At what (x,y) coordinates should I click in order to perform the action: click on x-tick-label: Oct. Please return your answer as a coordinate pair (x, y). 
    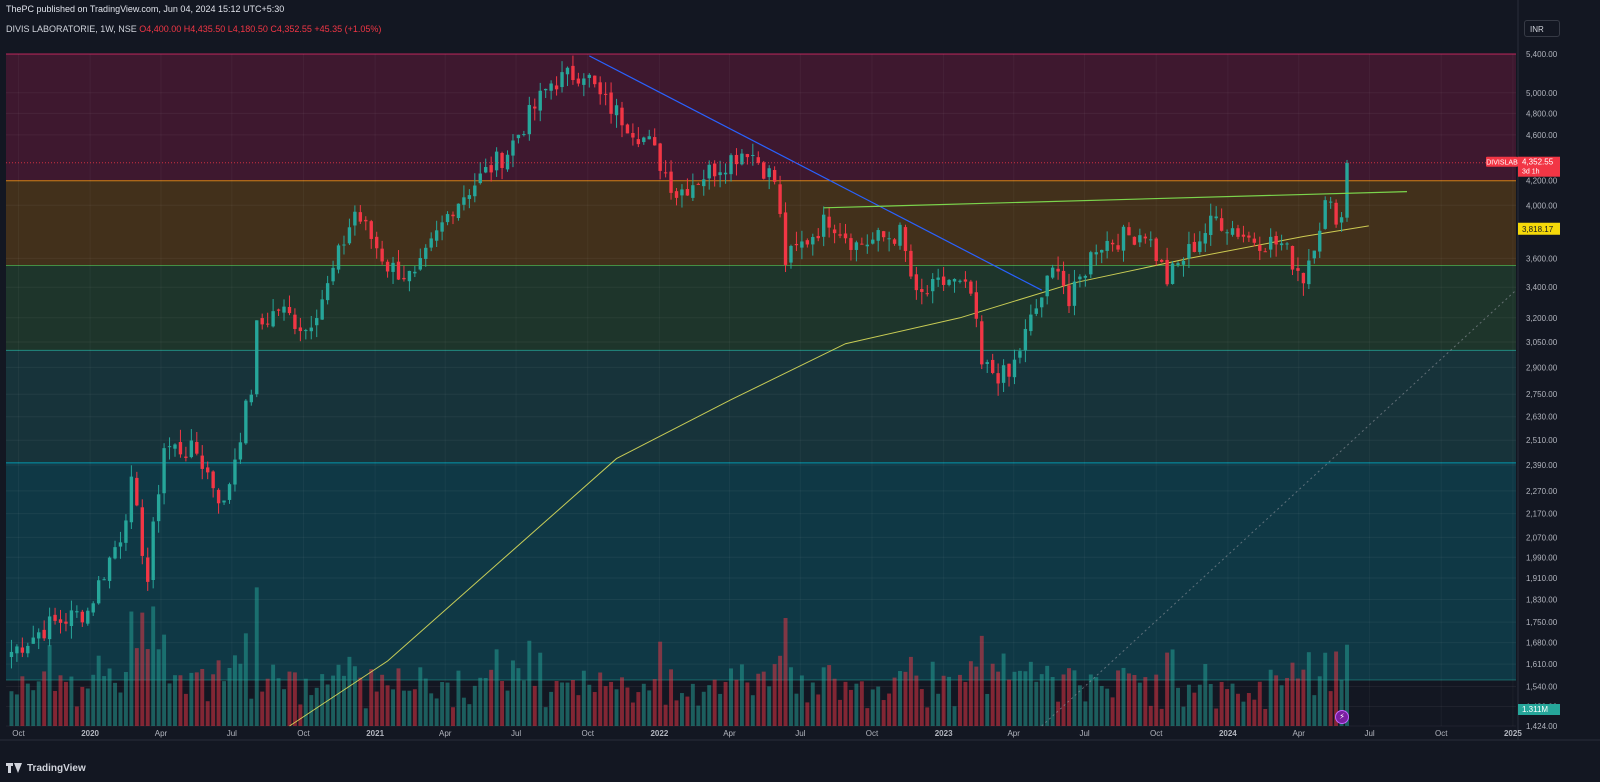
    Looking at the image, I should click on (303, 733).